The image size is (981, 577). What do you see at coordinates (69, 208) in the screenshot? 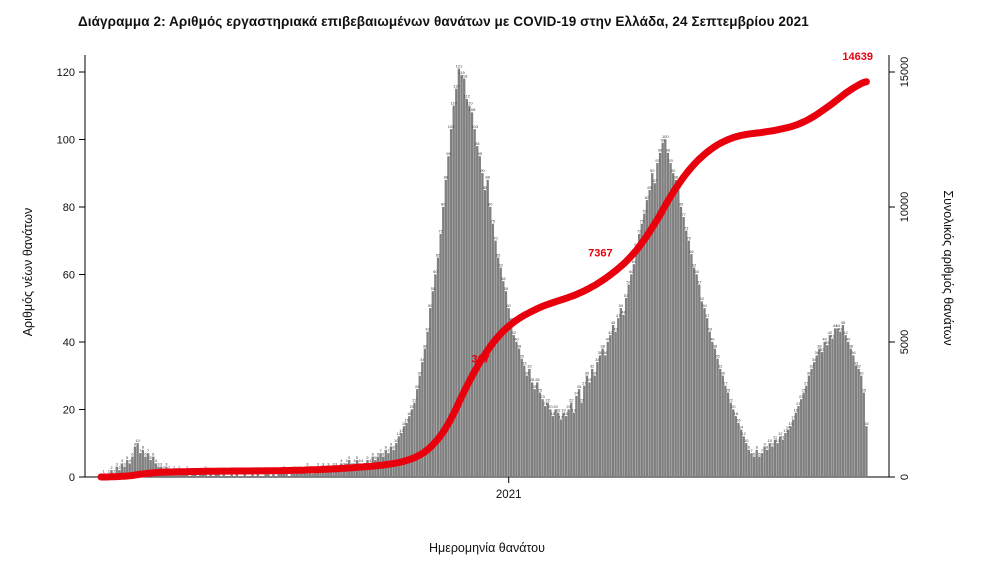
I see `y-left-tick-label: 80` at bounding box center [69, 208].